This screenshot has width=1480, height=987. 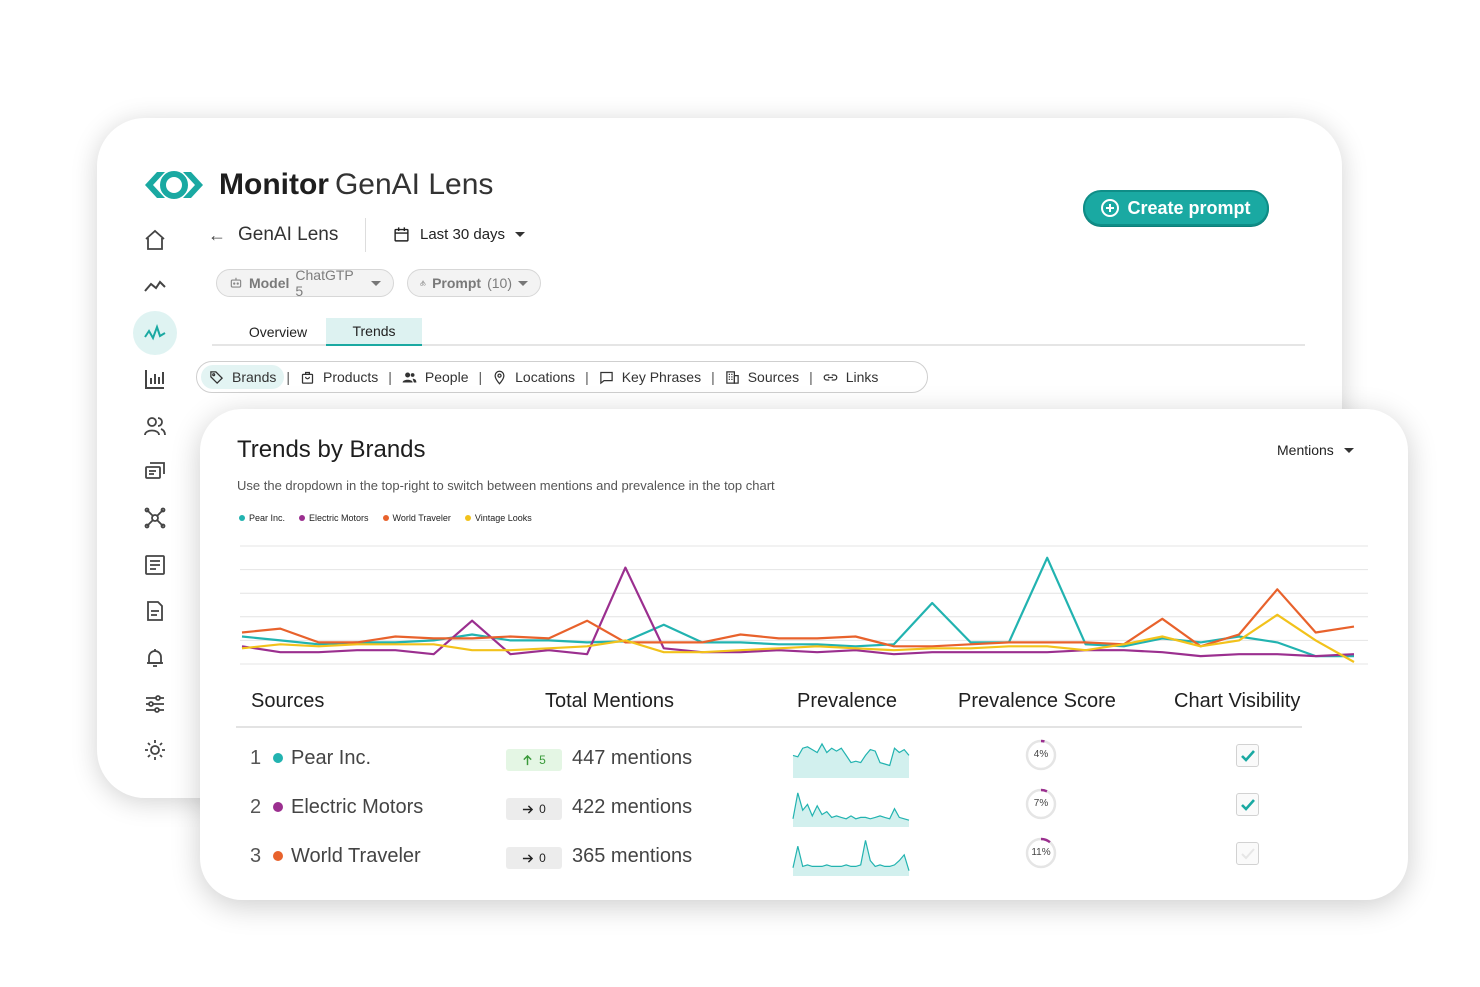 I want to click on source-name: World Traveler, so click(x=356, y=856).